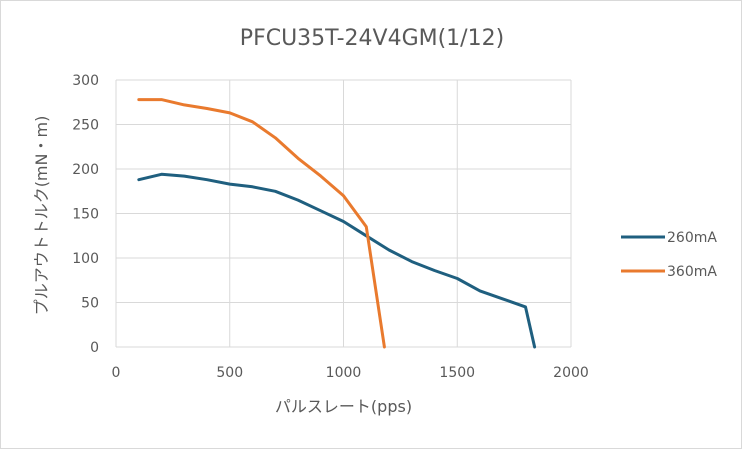 The image size is (742, 450). What do you see at coordinates (41, 216) in the screenshot?
I see `y-axis-label: プルアウトトルク(mN・m)` at bounding box center [41, 216].